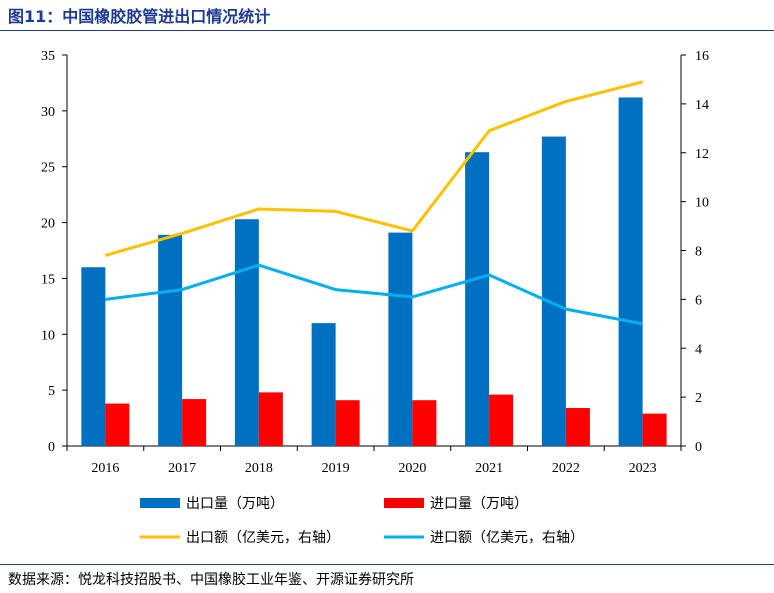  Describe the element at coordinates (404, 503) in the screenshot. I see `legend-import-volume-swatch` at that location.